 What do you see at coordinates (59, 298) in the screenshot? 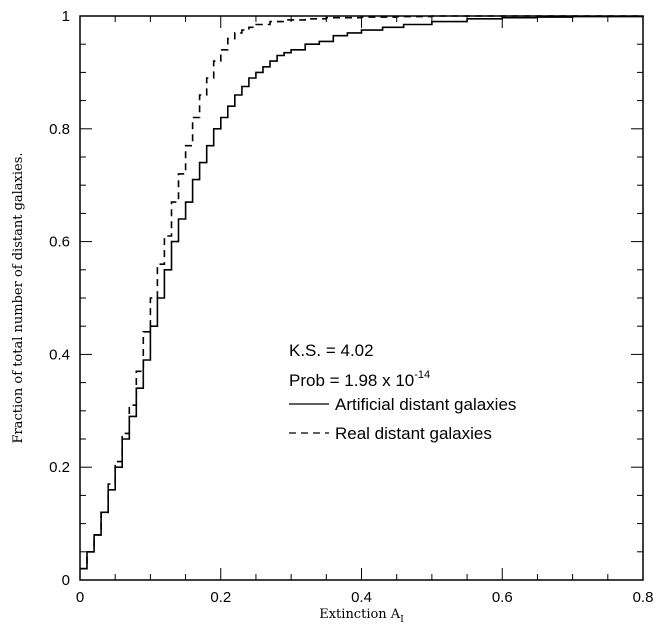
I see `y-tick-labels: 0 0.2 0.4 0.6 0.8 1` at bounding box center [59, 298].